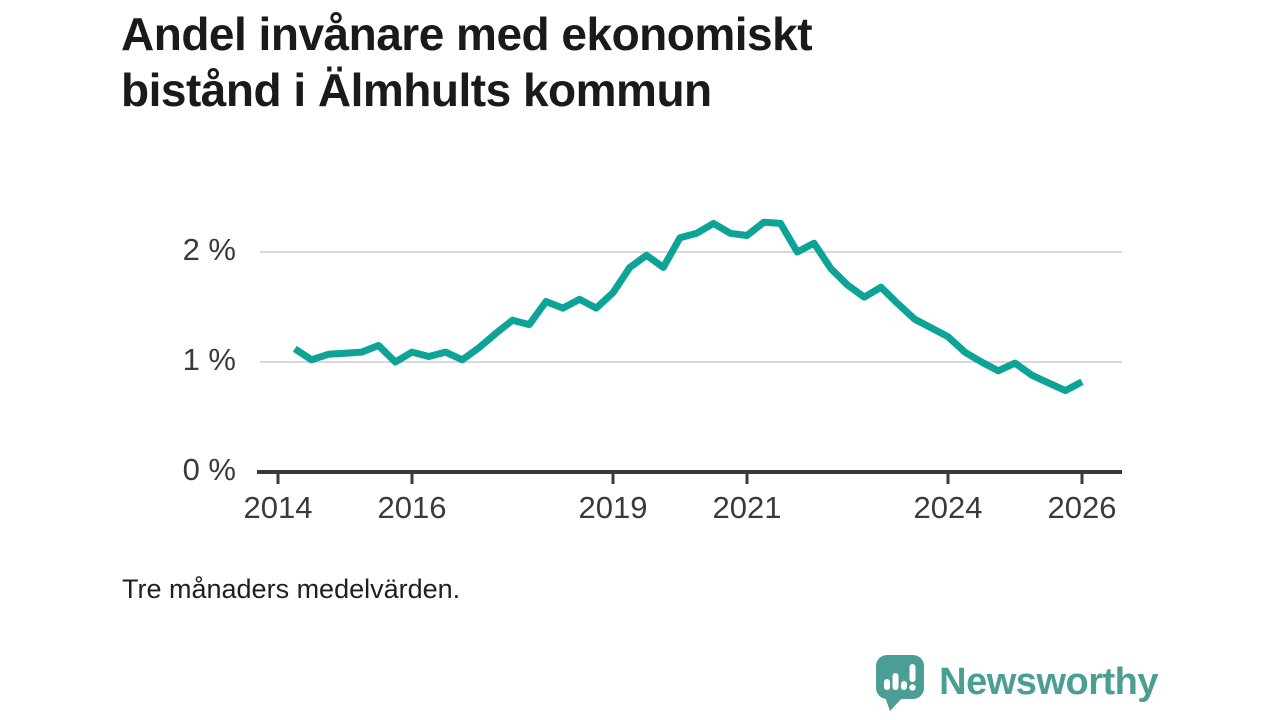 Image resolution: width=1280 pixels, height=720 pixels. I want to click on chart-footnote: Tre månaders medelvärden., so click(291, 589).